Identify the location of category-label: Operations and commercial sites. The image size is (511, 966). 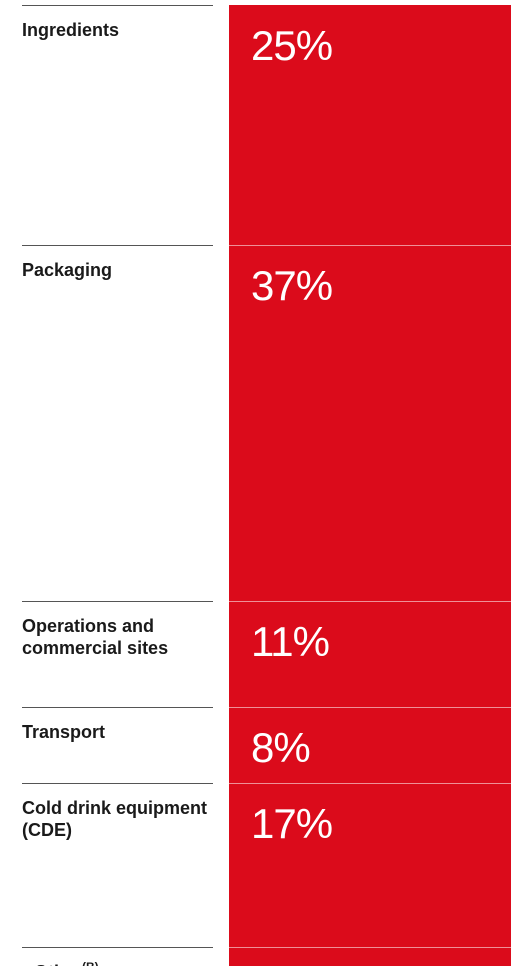
(117, 637).